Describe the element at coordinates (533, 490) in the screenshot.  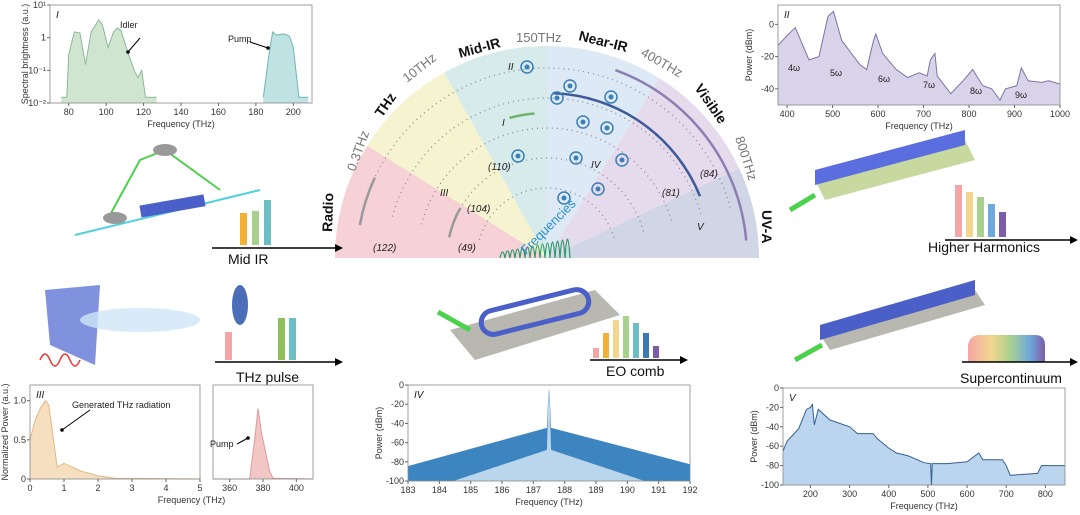
I see `x-tick-label: 187` at that location.